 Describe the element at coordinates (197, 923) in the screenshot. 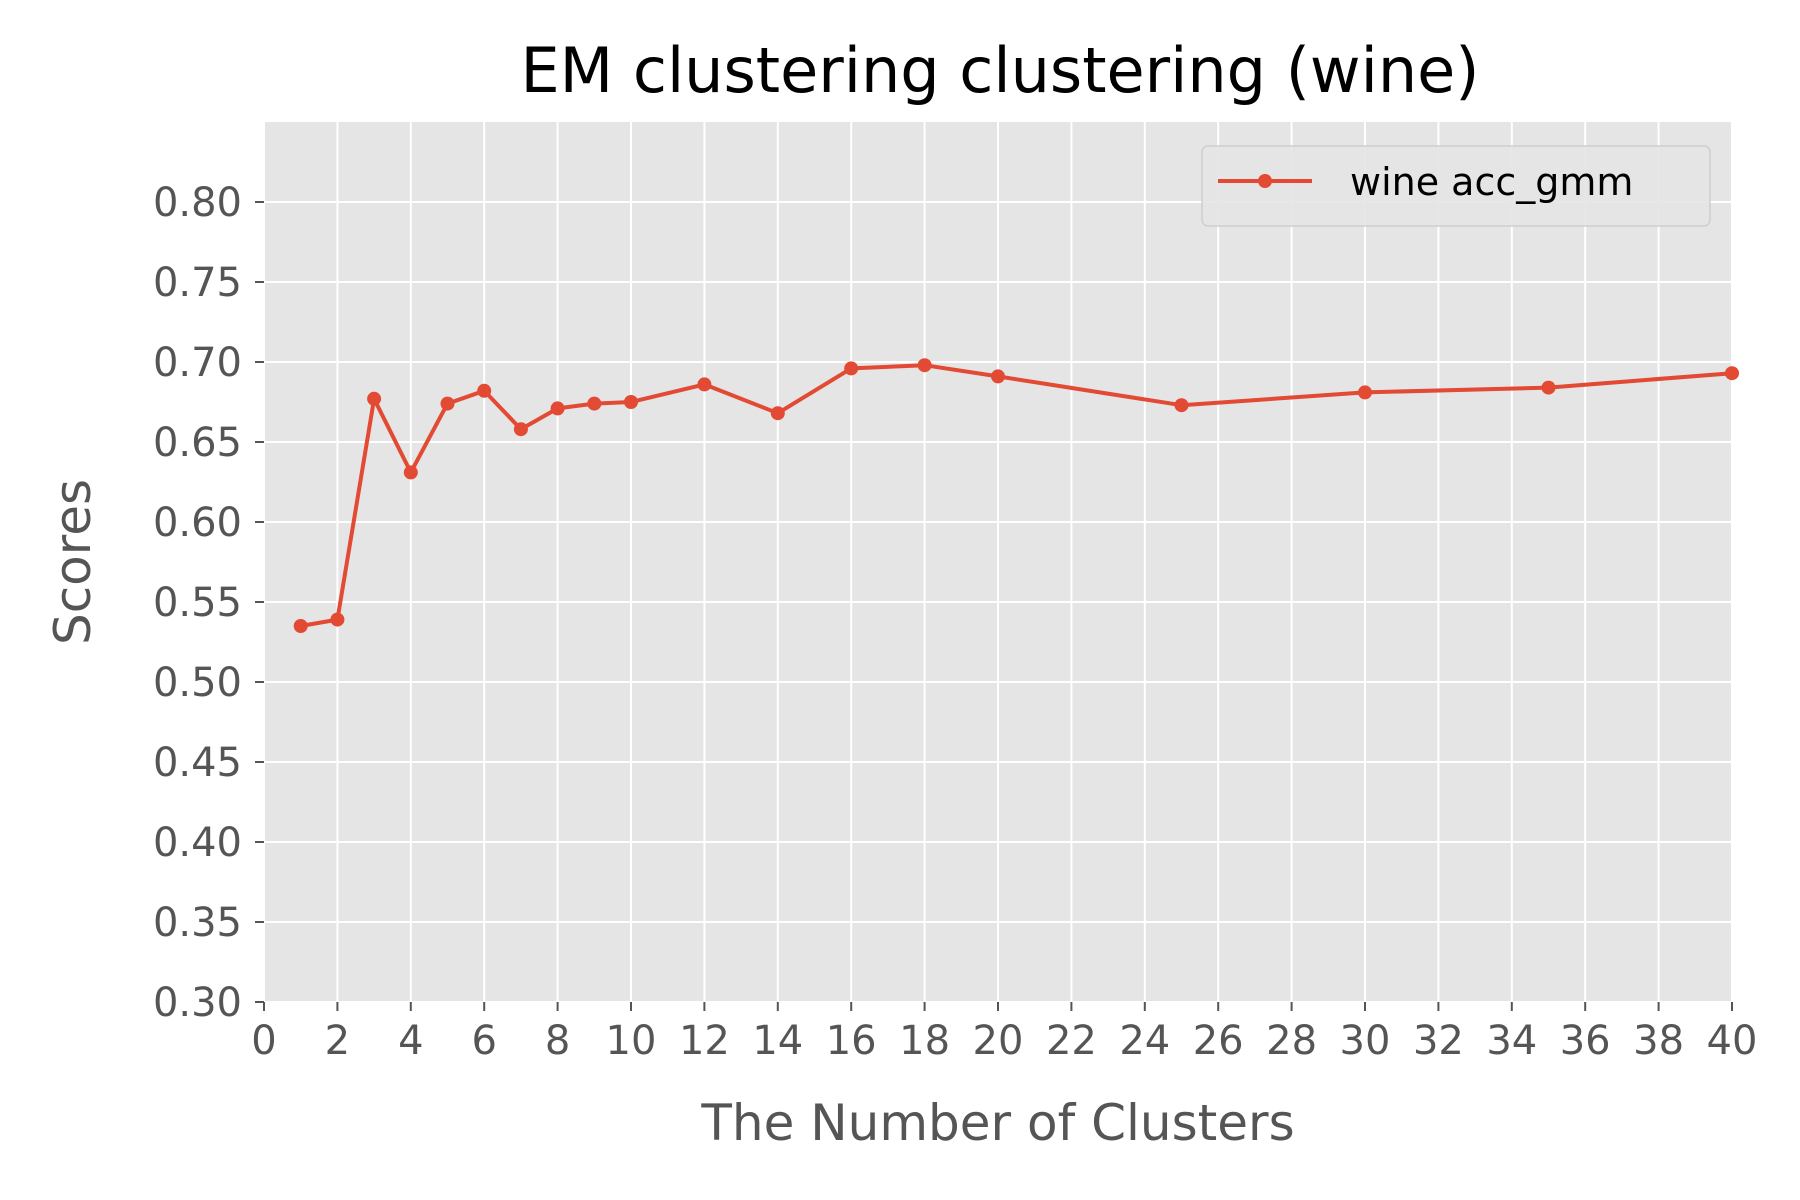

I see `y-tick-label: 0.35` at that location.